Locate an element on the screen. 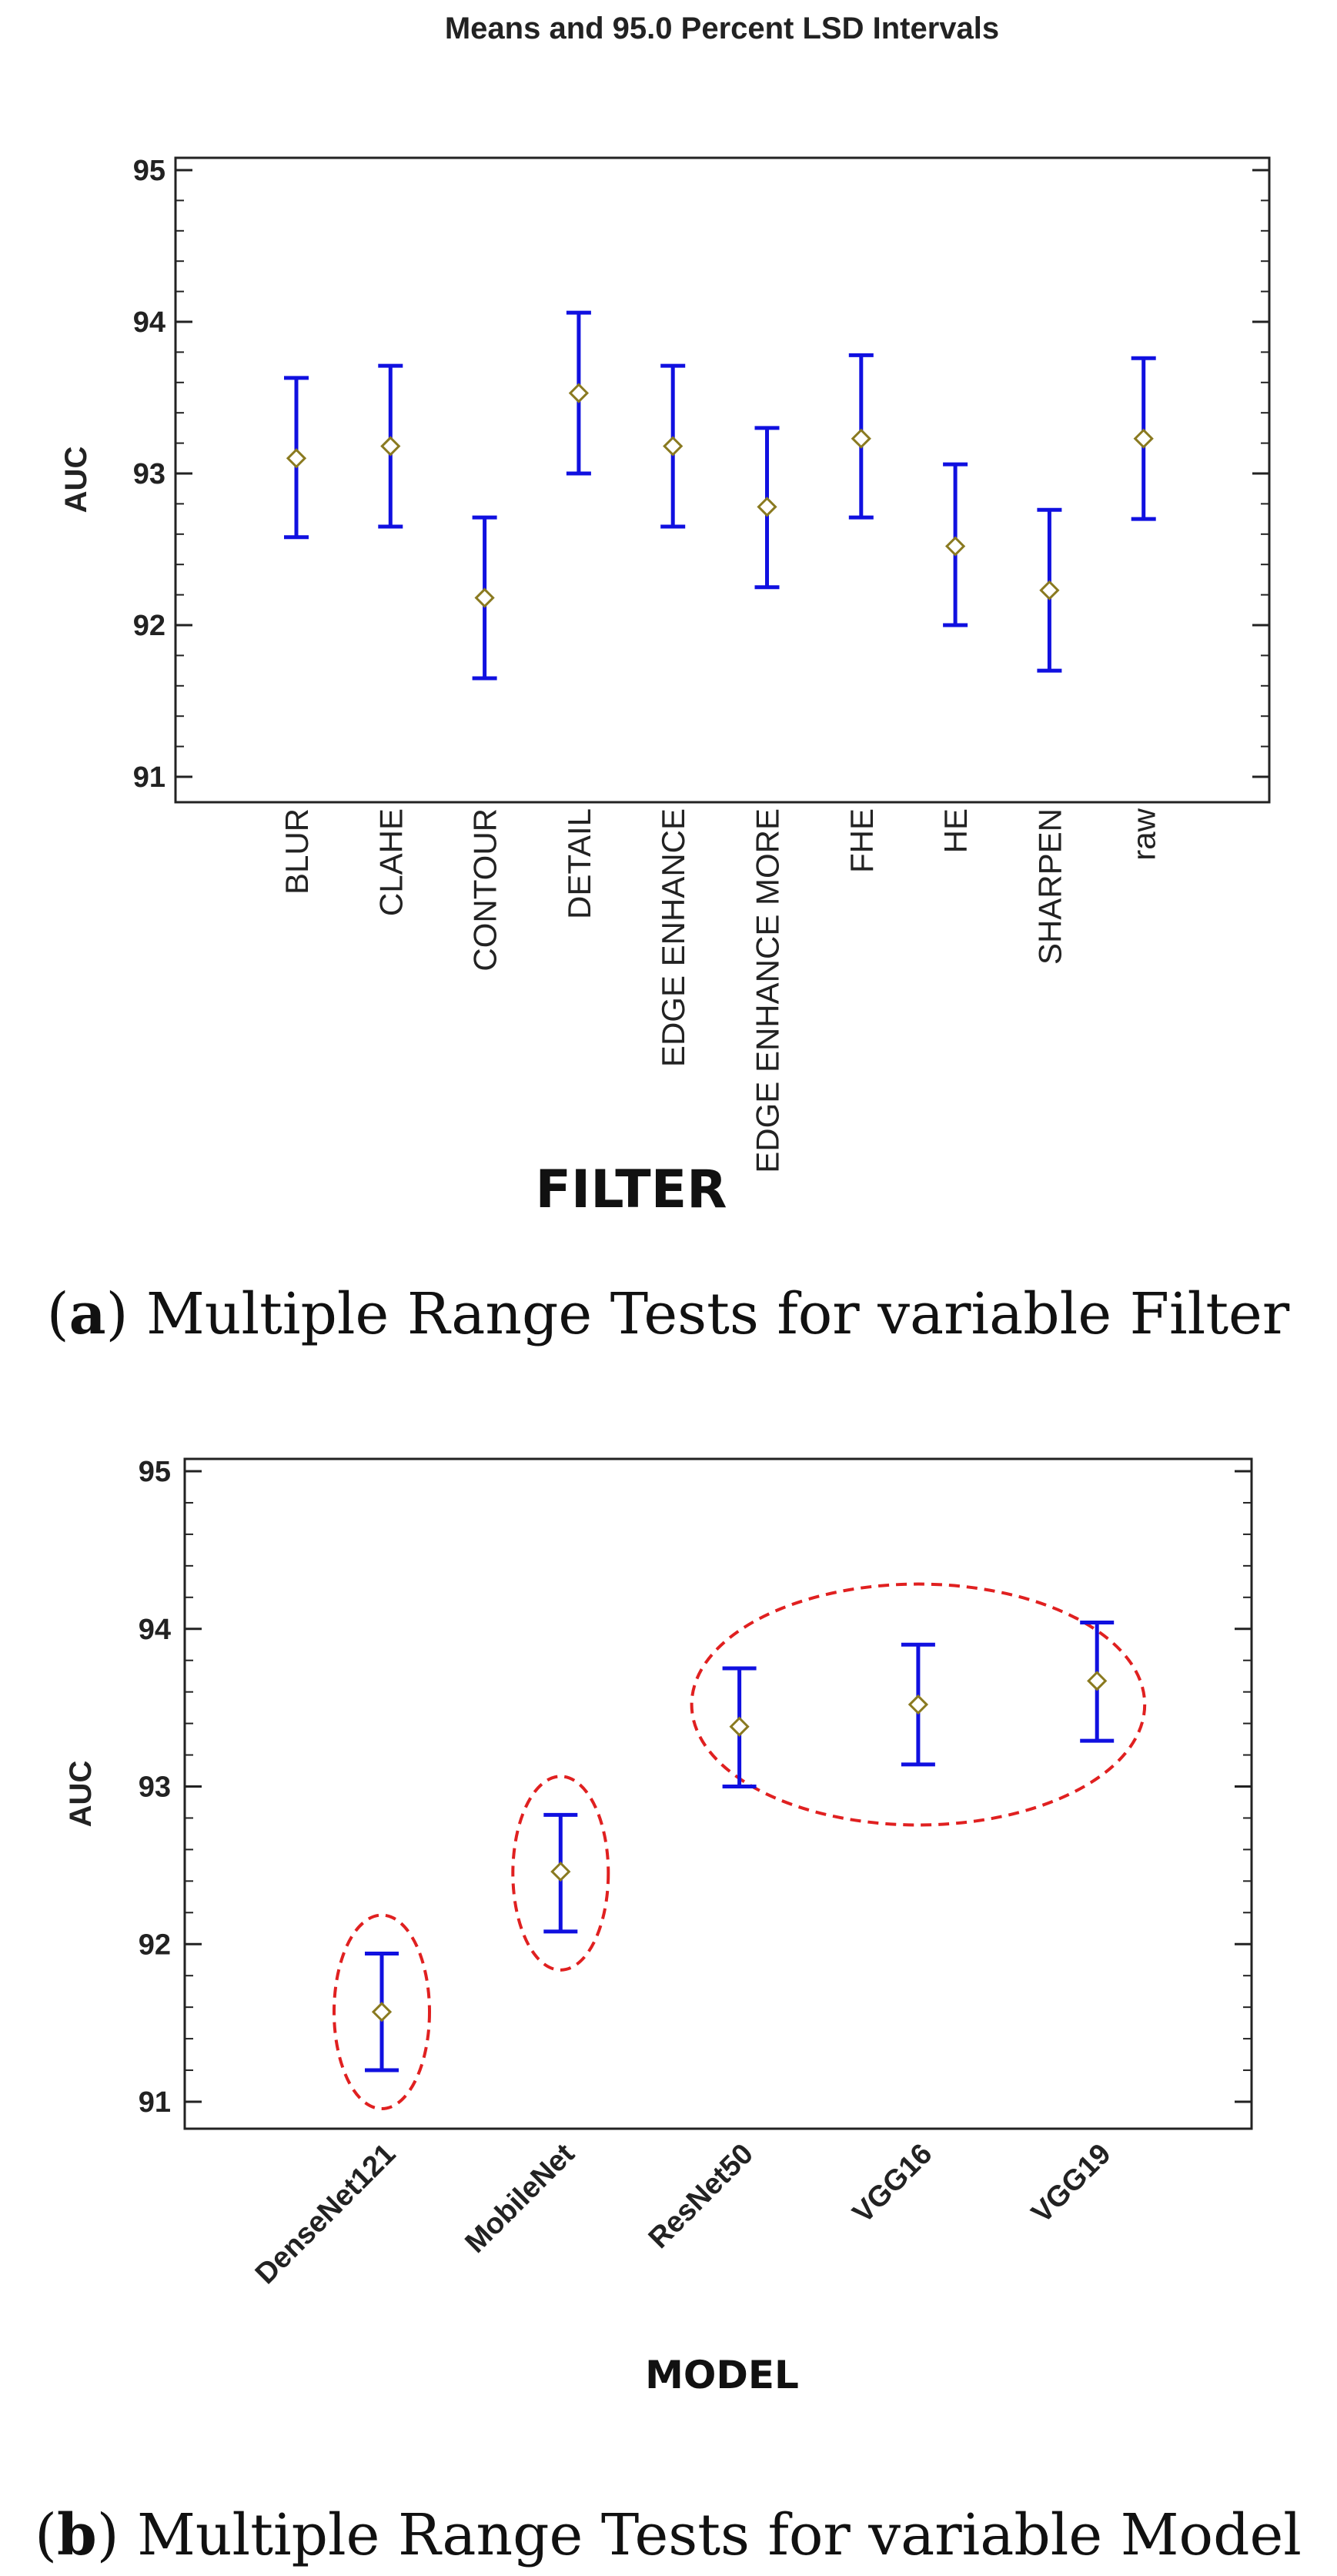 The image size is (1337, 2576). x-category-label: HE is located at coordinates (956, 831).